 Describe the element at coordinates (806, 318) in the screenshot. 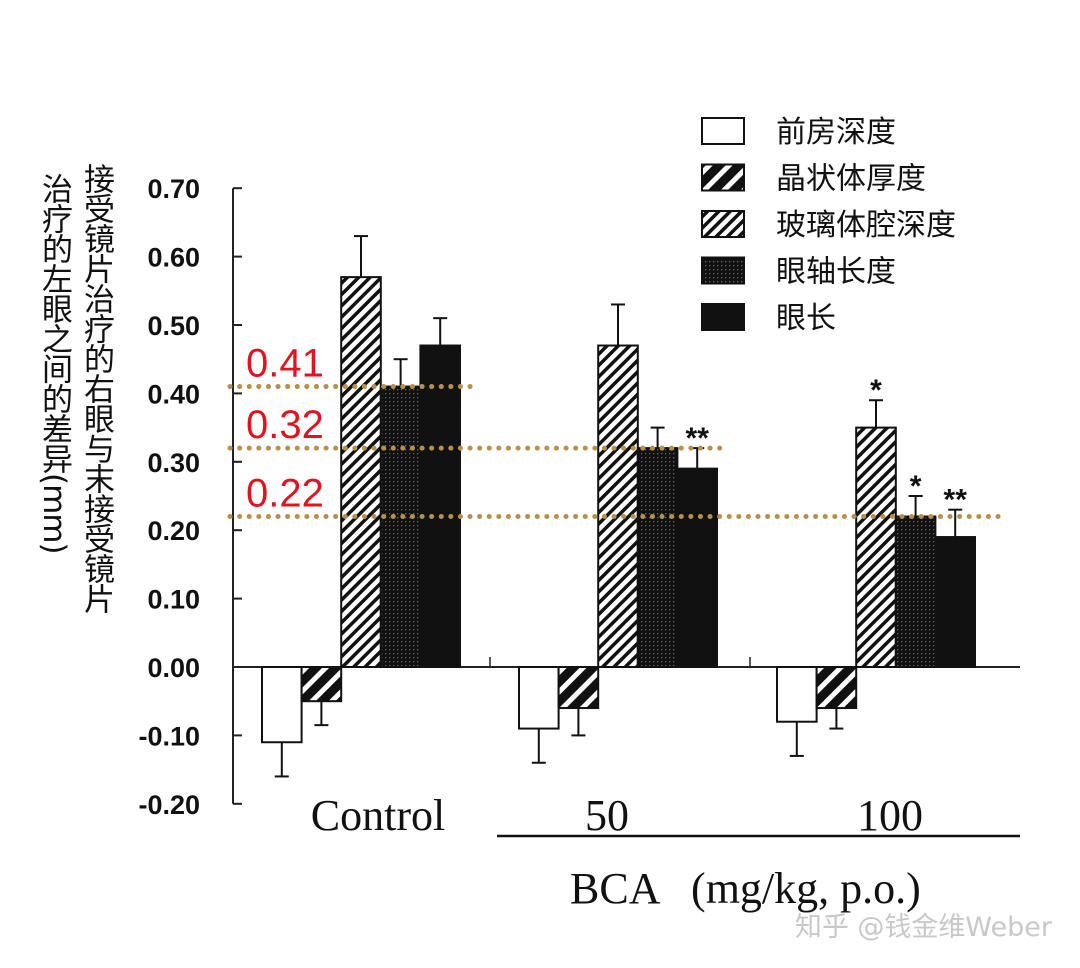

I see `legend-label: 眼长` at that location.